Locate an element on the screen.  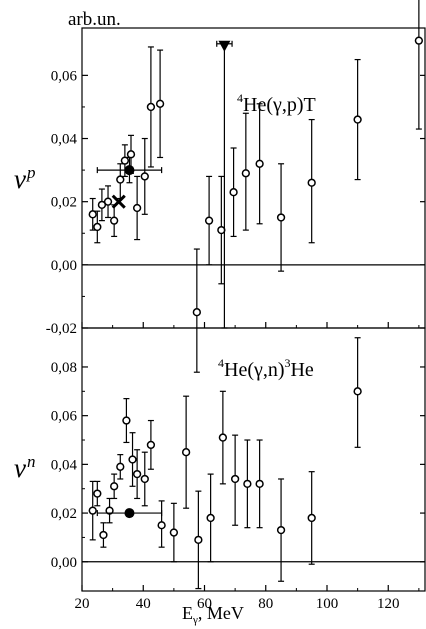
x-tick-label: 20 is located at coordinates (82, 604).